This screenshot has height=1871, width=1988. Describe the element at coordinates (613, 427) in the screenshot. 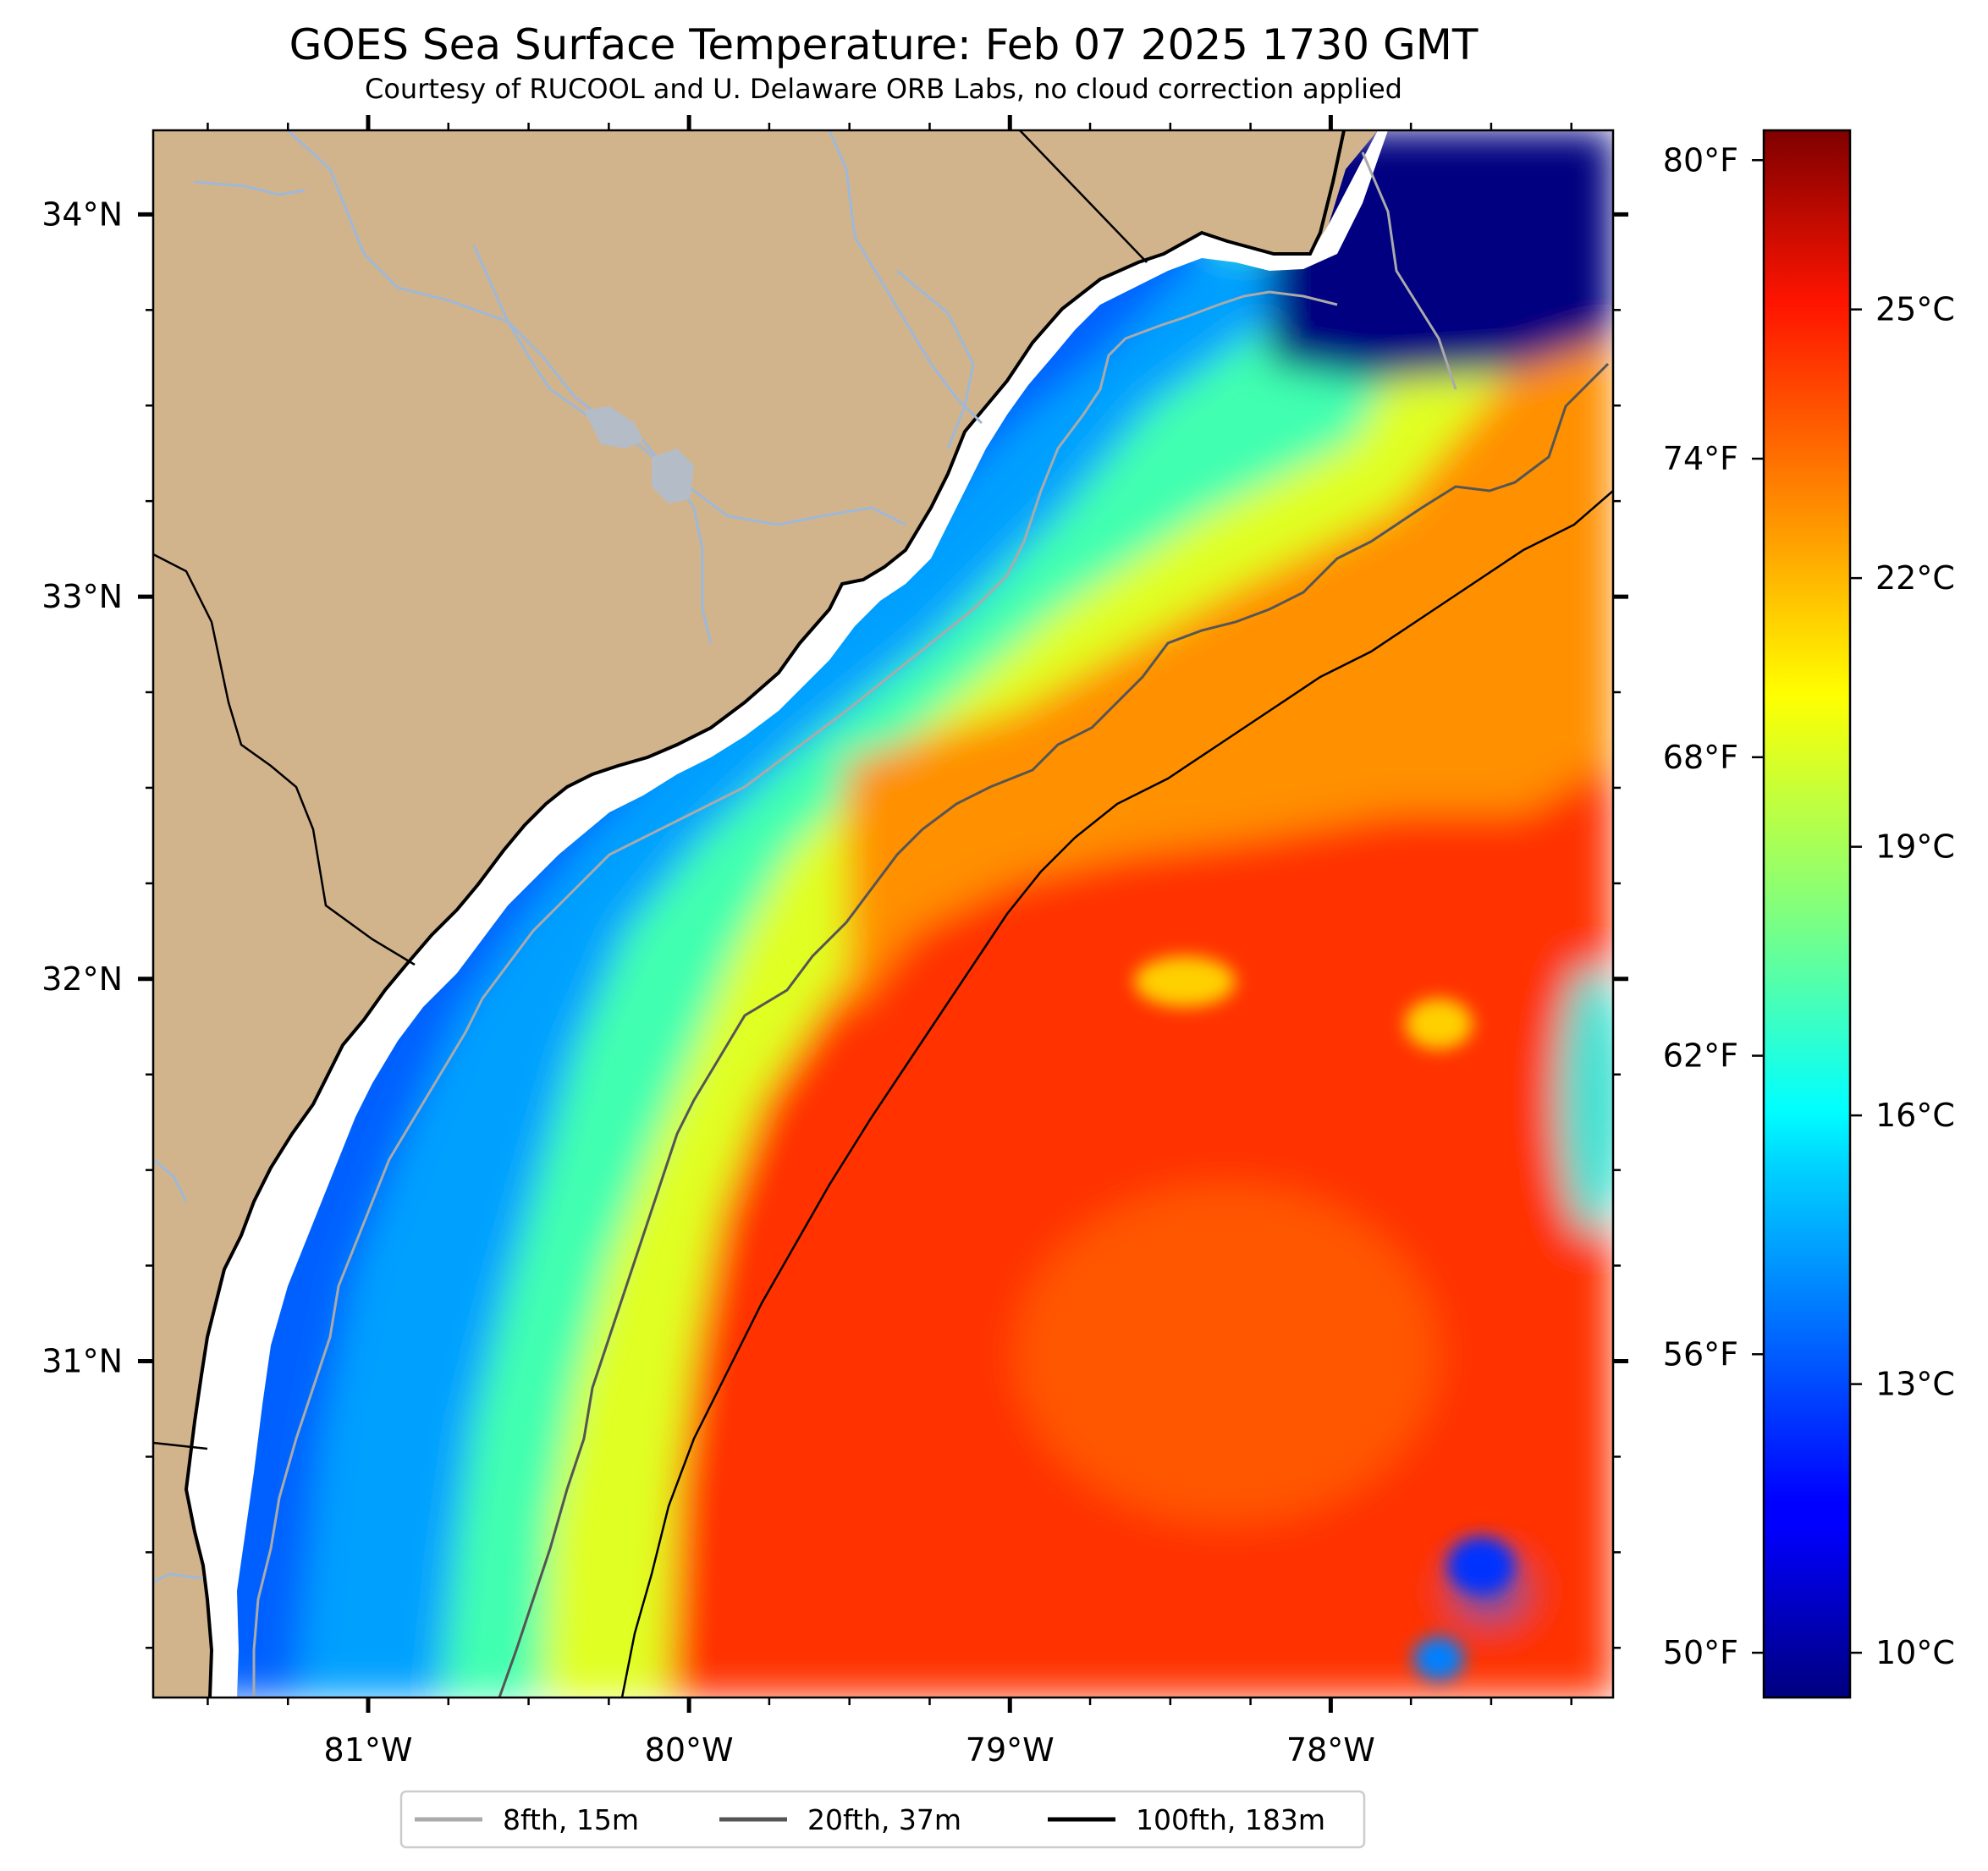

I see `lake-marion` at that location.